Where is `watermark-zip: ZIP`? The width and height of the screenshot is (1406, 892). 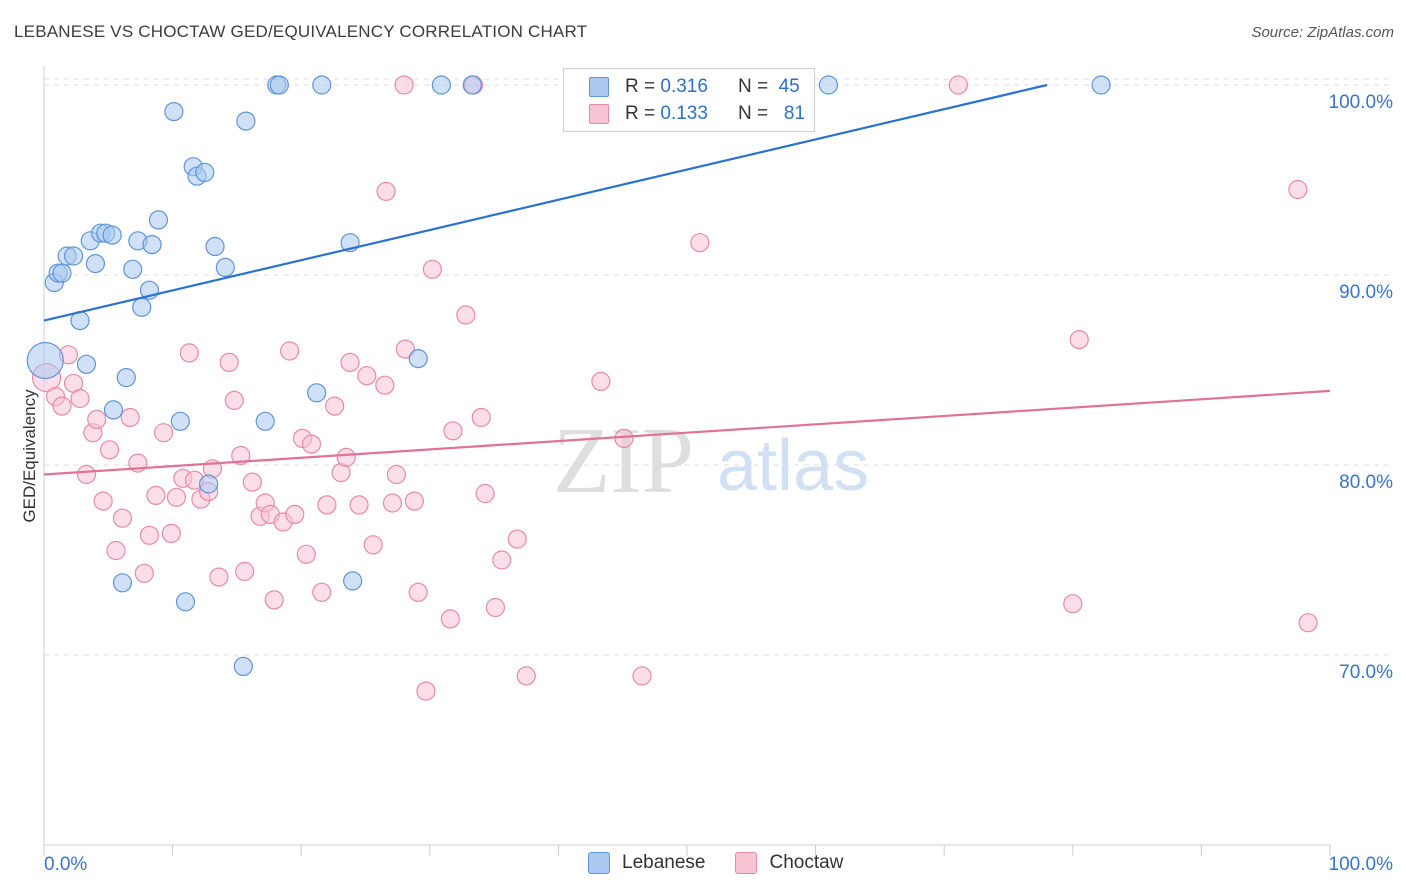 watermark-zip: ZIP is located at coordinates (623, 461).